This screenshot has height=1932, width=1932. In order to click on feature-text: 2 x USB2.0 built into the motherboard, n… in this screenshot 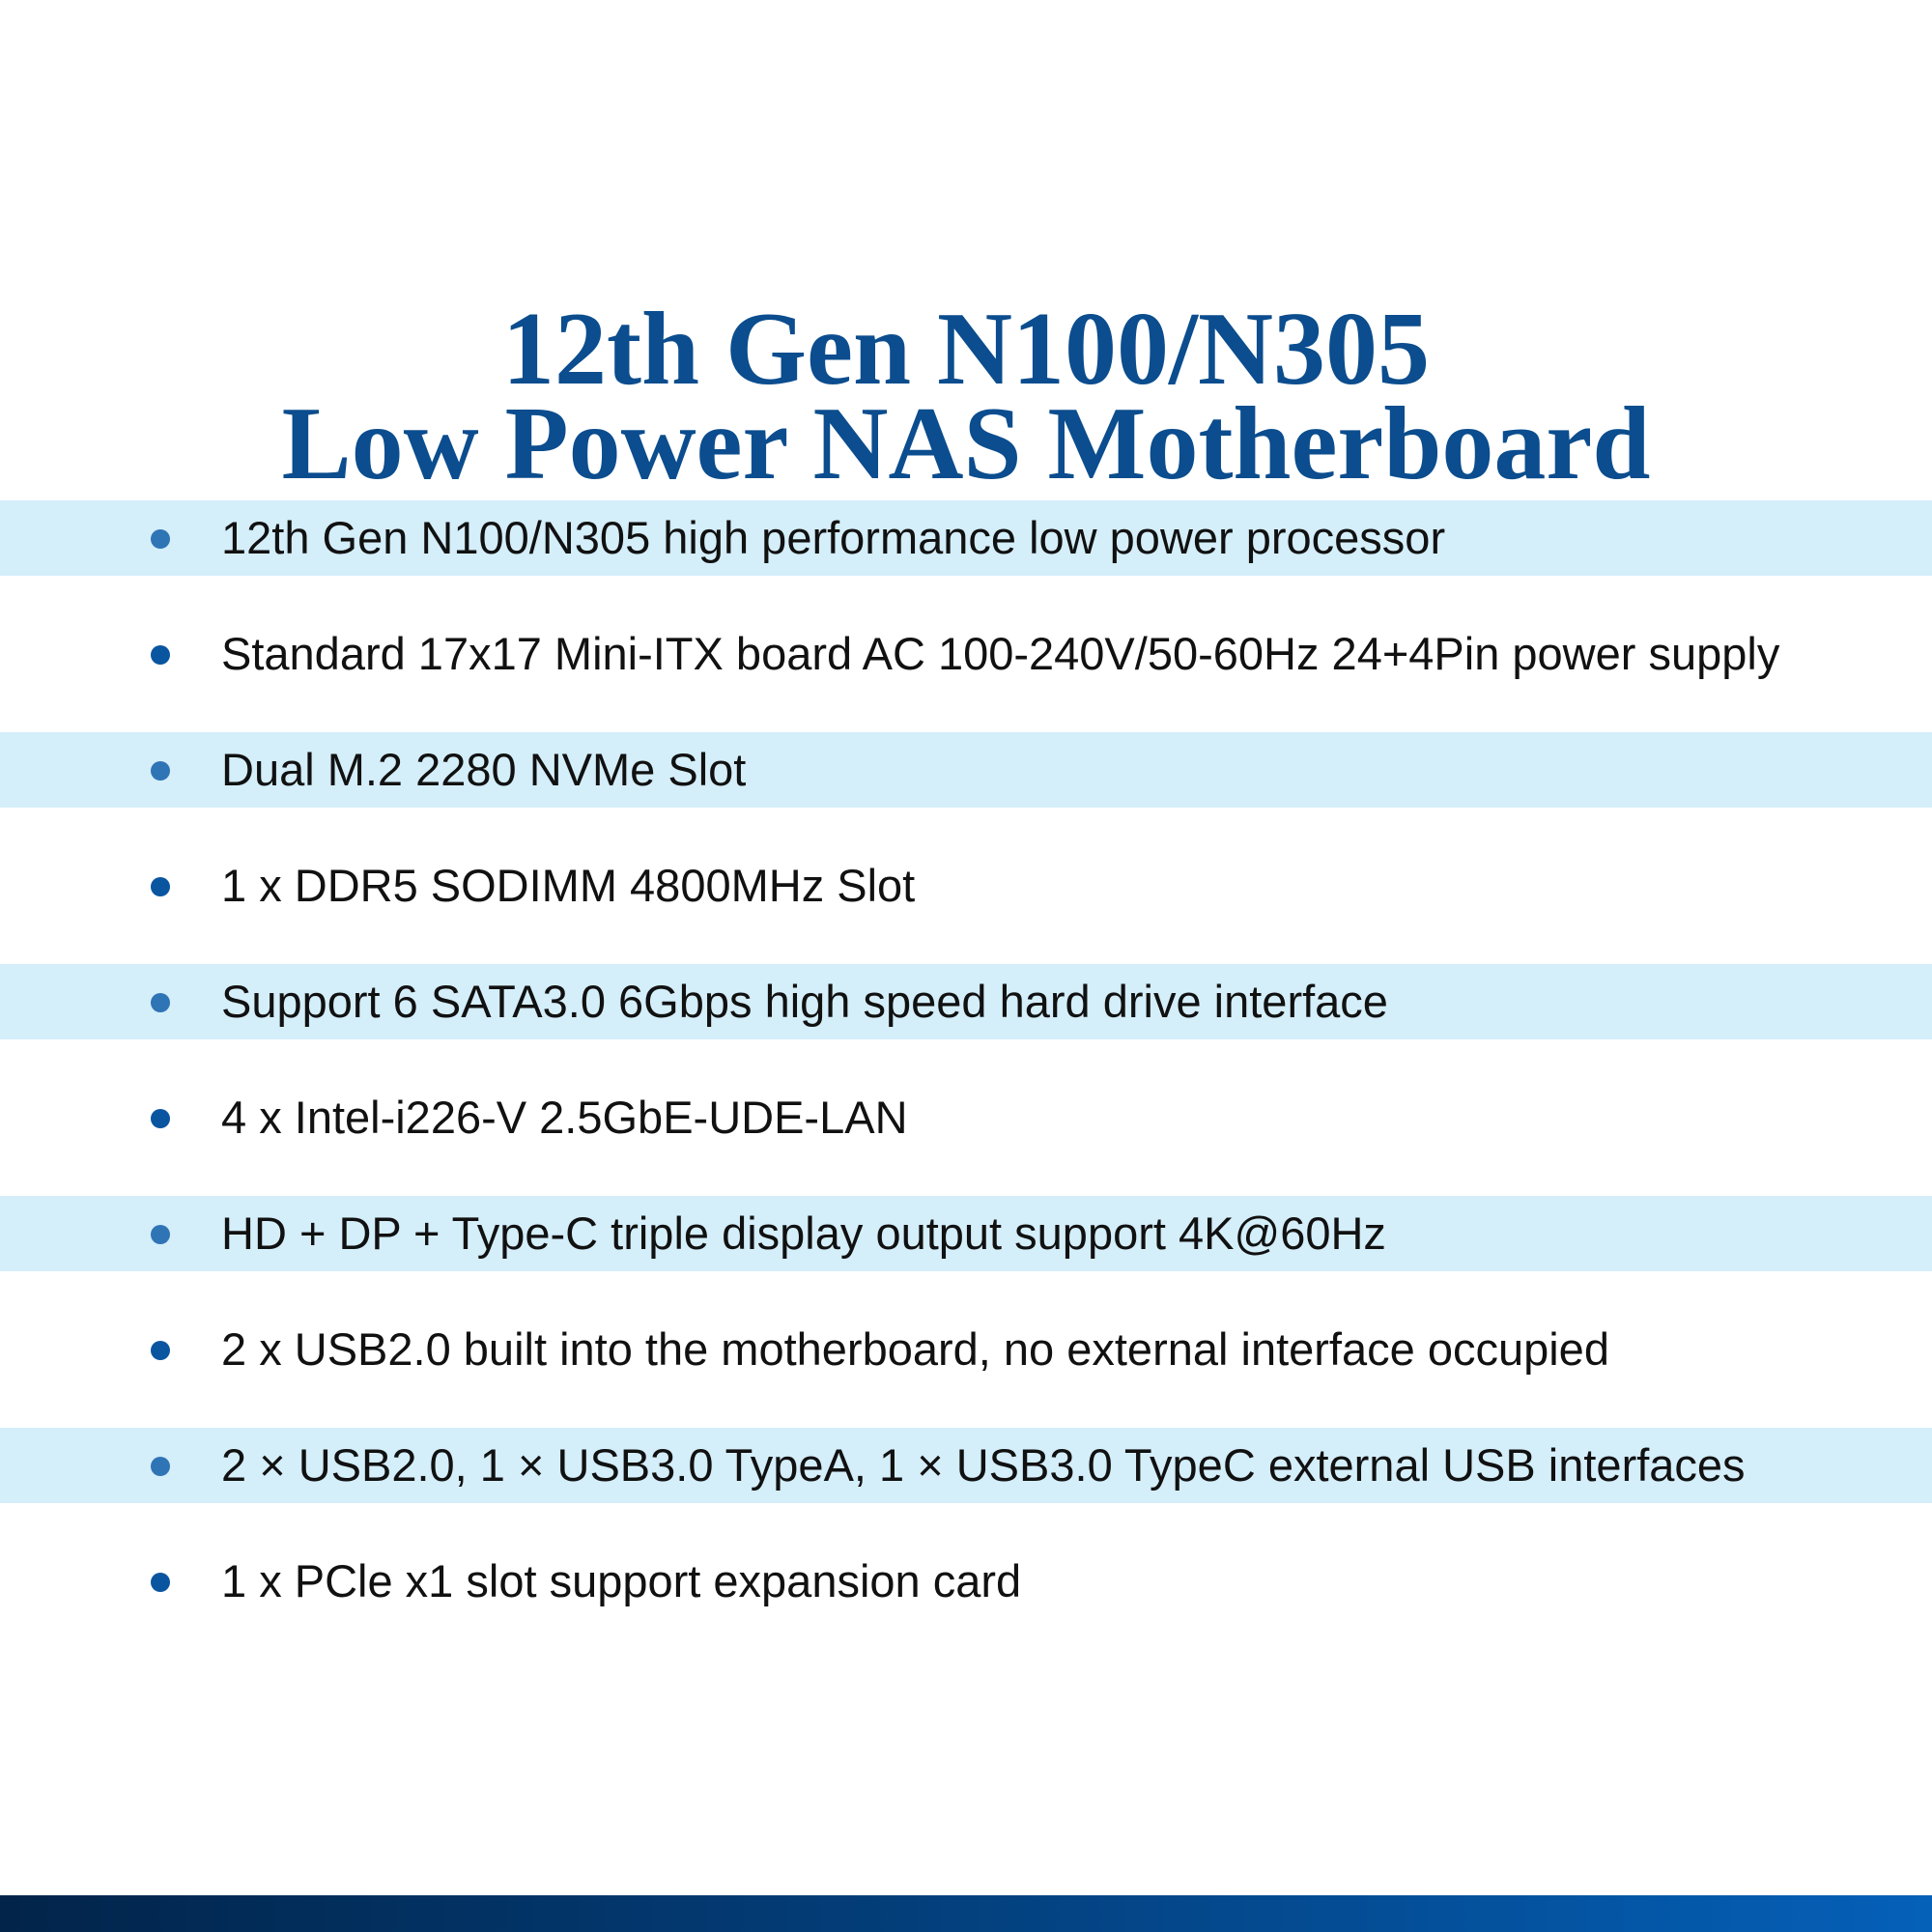, I will do `click(915, 1349)`.